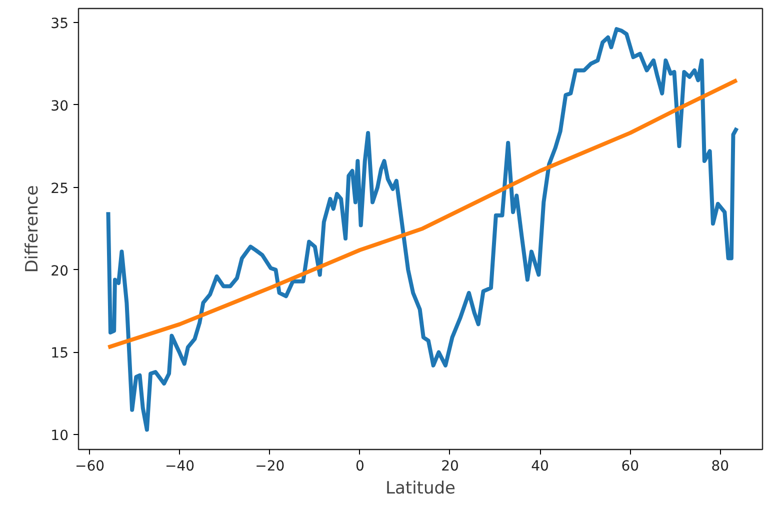  I want to click on y-tick-label: 20, so click(59, 271).